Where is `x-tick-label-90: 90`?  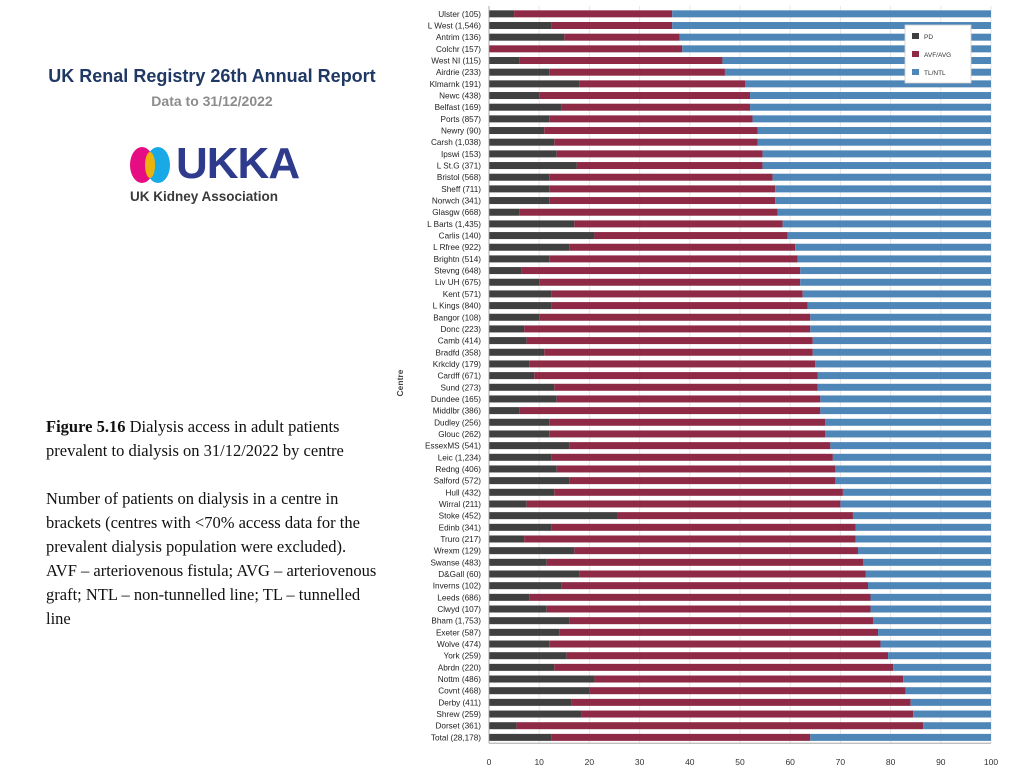
x-tick-label-90: 90 is located at coordinates (941, 762).